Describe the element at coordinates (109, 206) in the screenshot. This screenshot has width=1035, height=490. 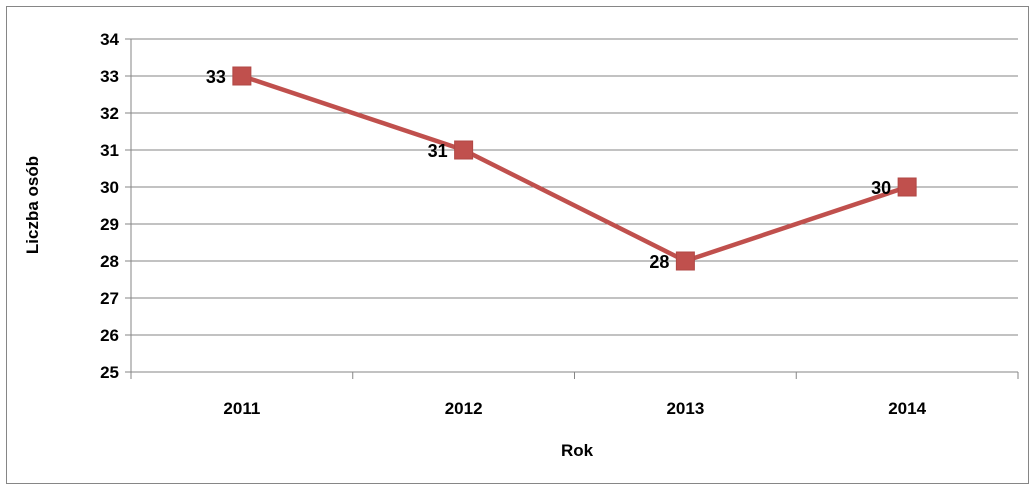
I see `y-tick-labels: 25 26 27 28 29 30 31 32 33 34` at that location.